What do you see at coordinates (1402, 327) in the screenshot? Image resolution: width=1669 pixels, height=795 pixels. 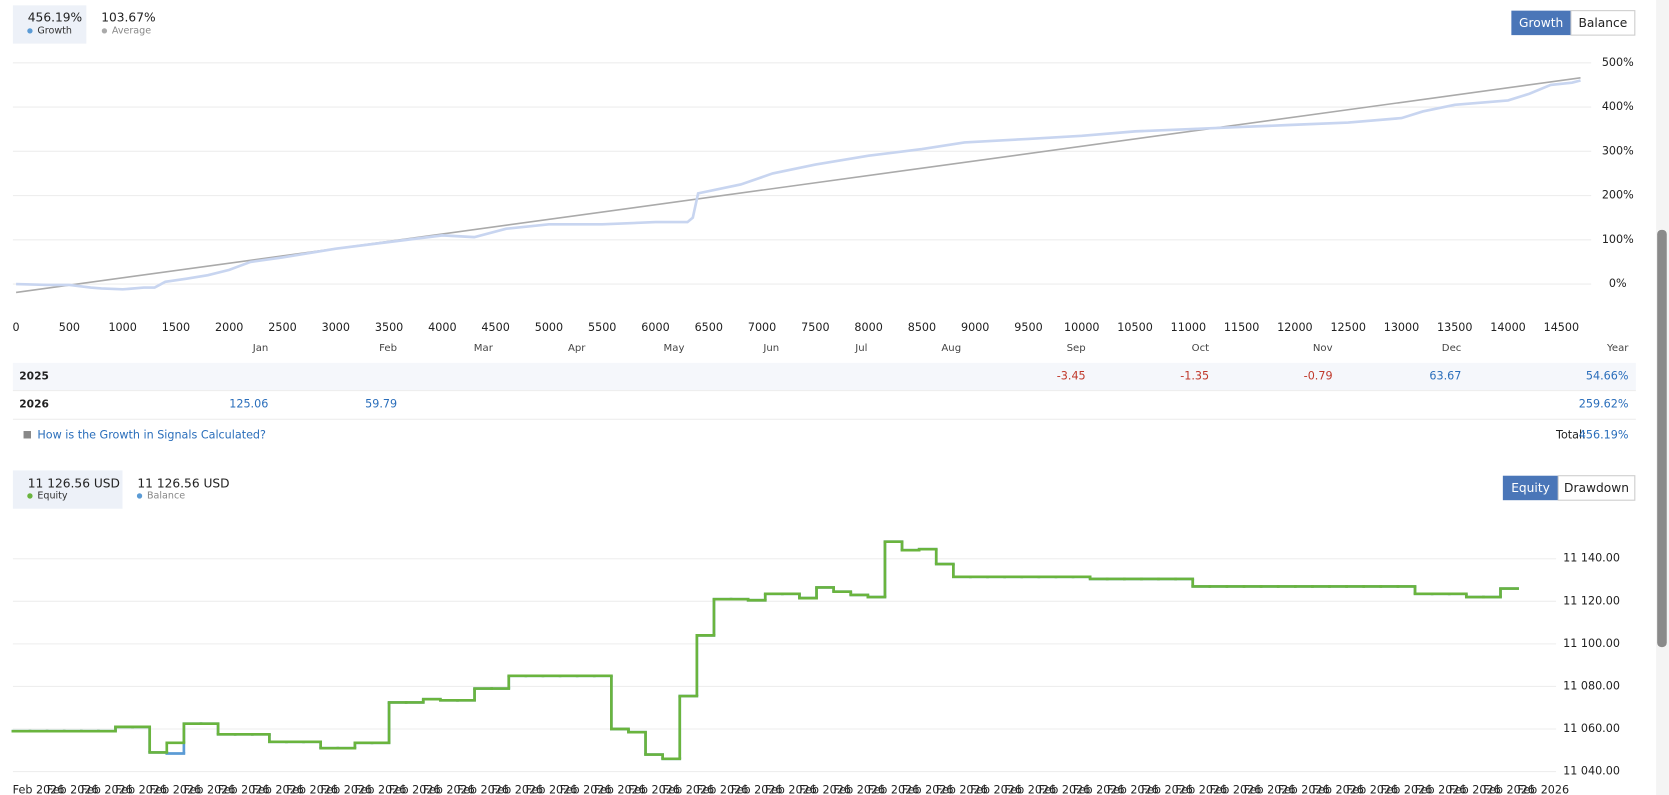 I see `x-tick-label: 13000` at bounding box center [1402, 327].